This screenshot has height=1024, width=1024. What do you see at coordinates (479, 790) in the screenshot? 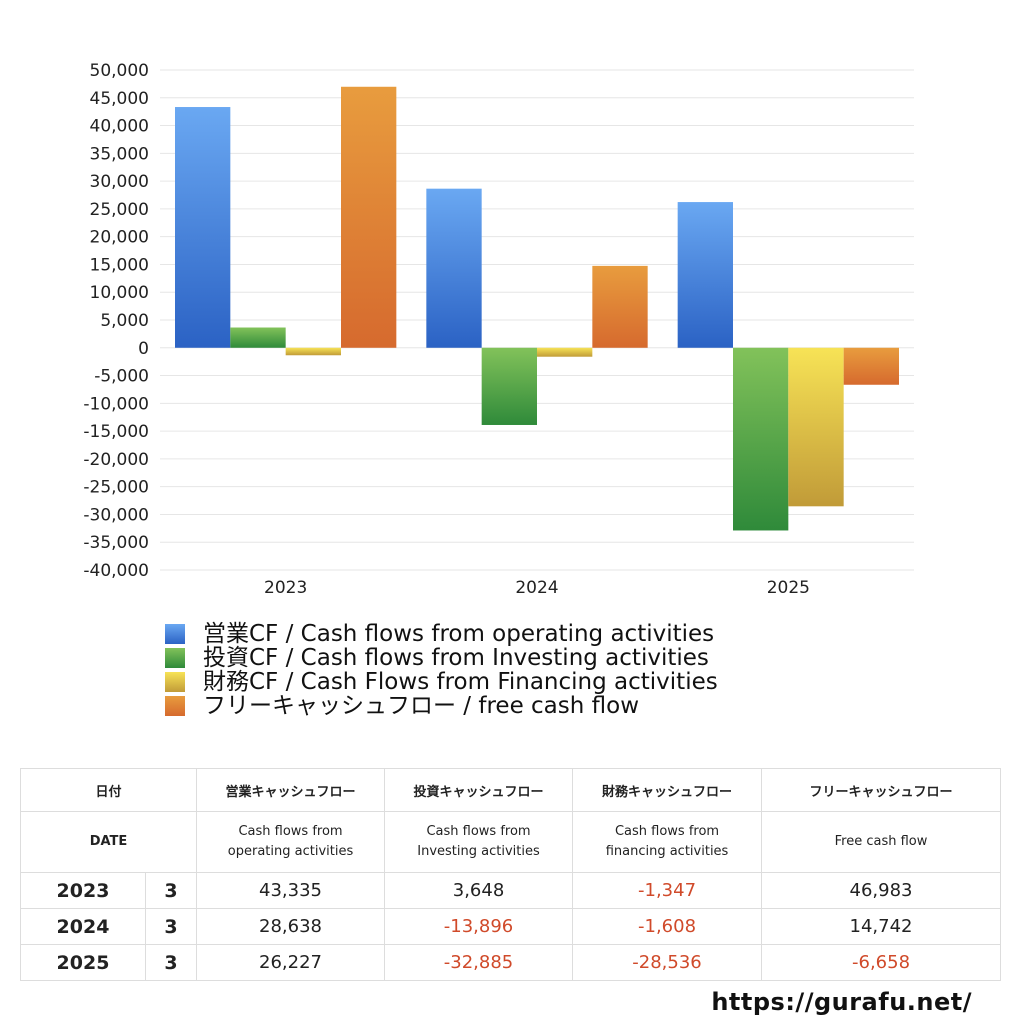
I see `header-investing-jp: 投資キャッシュフロー` at bounding box center [479, 790].